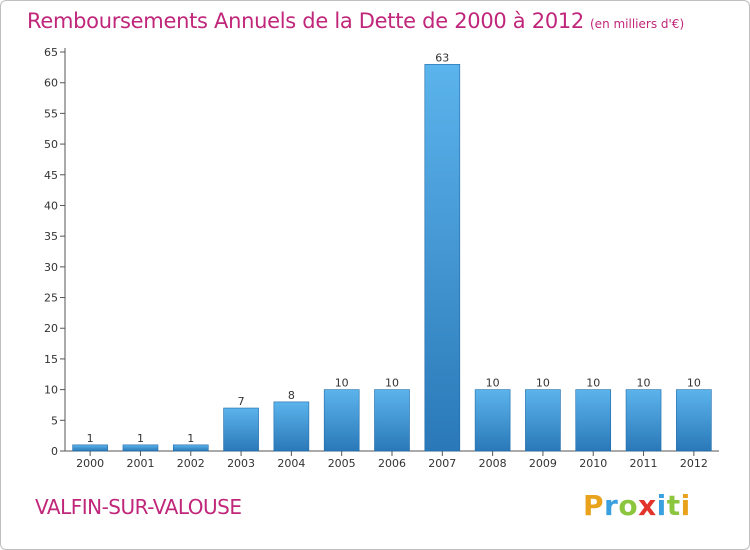 The height and width of the screenshot is (550, 750). Describe the element at coordinates (392, 463) in the screenshot. I see `x-tick-label: 2006` at that location.